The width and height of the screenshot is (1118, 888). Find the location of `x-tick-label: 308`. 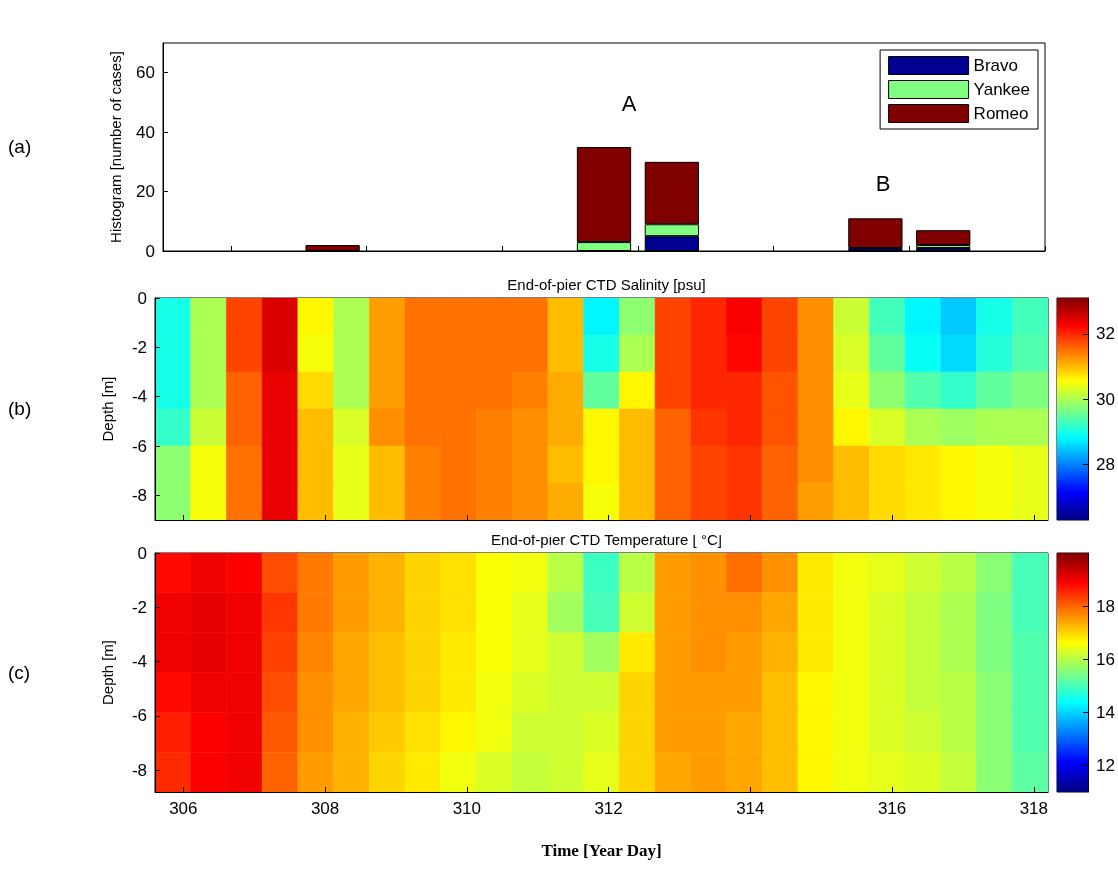

x-tick-label: 308 is located at coordinates (325, 808).